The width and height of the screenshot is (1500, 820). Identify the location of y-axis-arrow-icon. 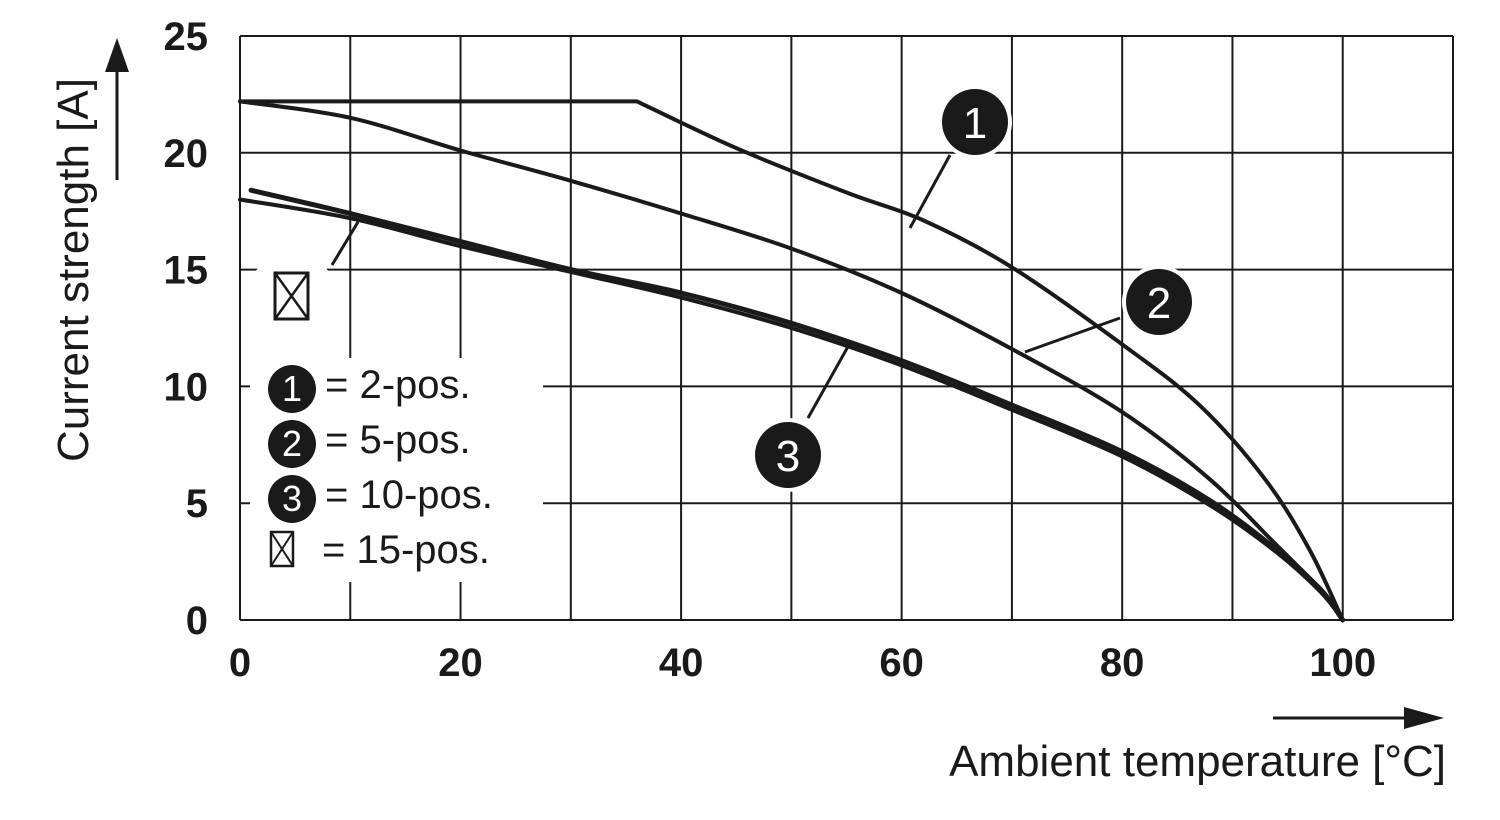
(117, 55).